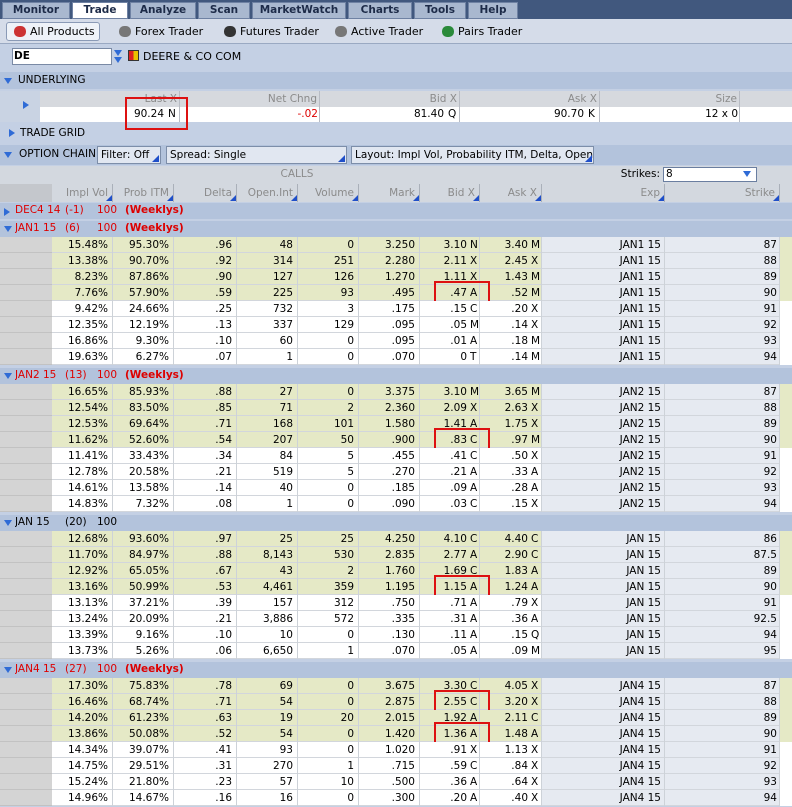 The width and height of the screenshot is (792, 807). I want to click on cell: 14.83%, so click(80, 504).